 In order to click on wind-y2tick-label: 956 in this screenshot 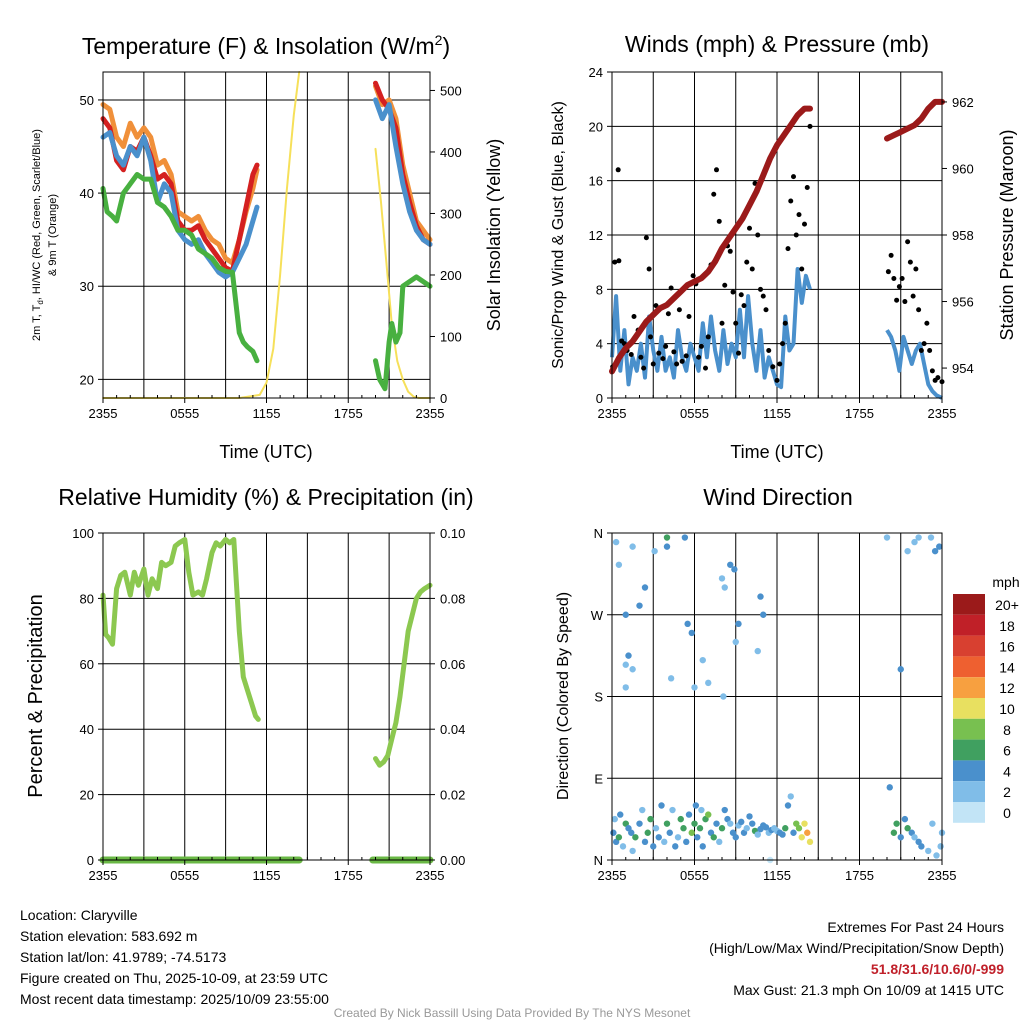, I will do `click(963, 302)`.